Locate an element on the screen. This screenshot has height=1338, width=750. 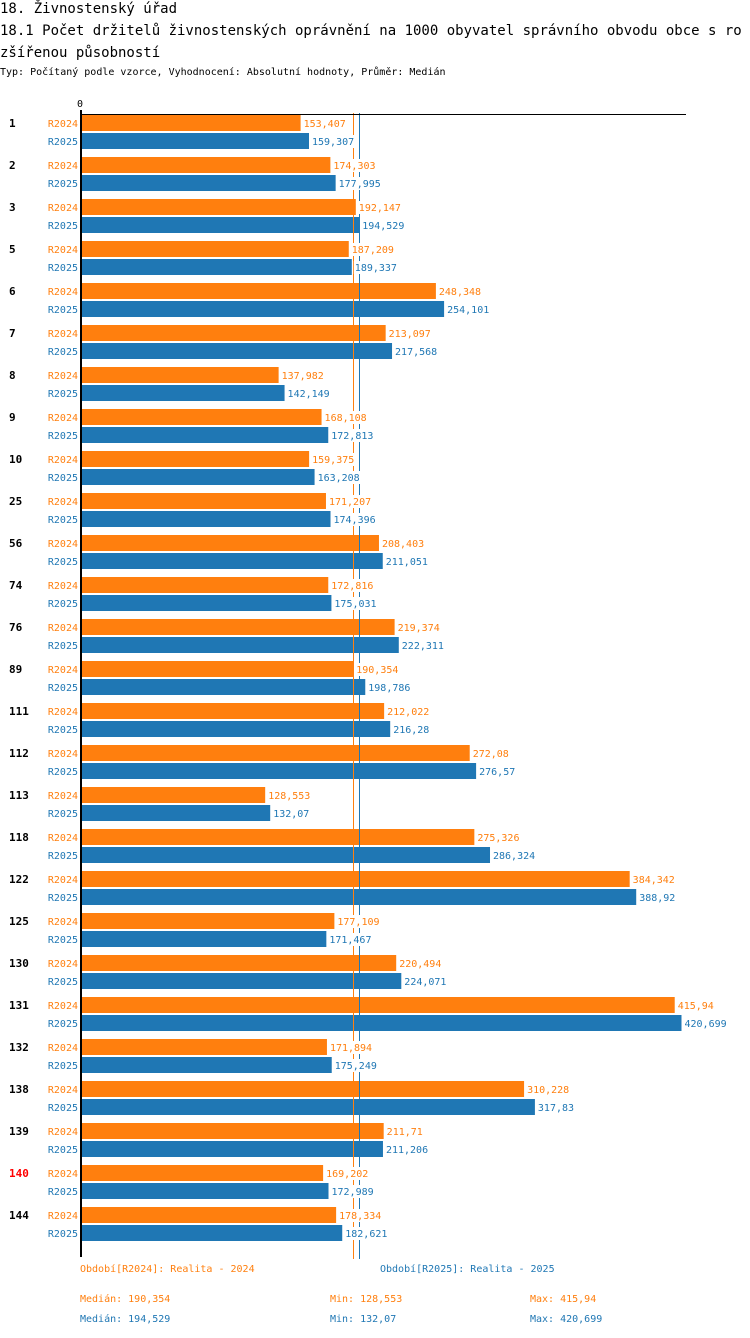
value-label: 163,208 is located at coordinates (339, 478).